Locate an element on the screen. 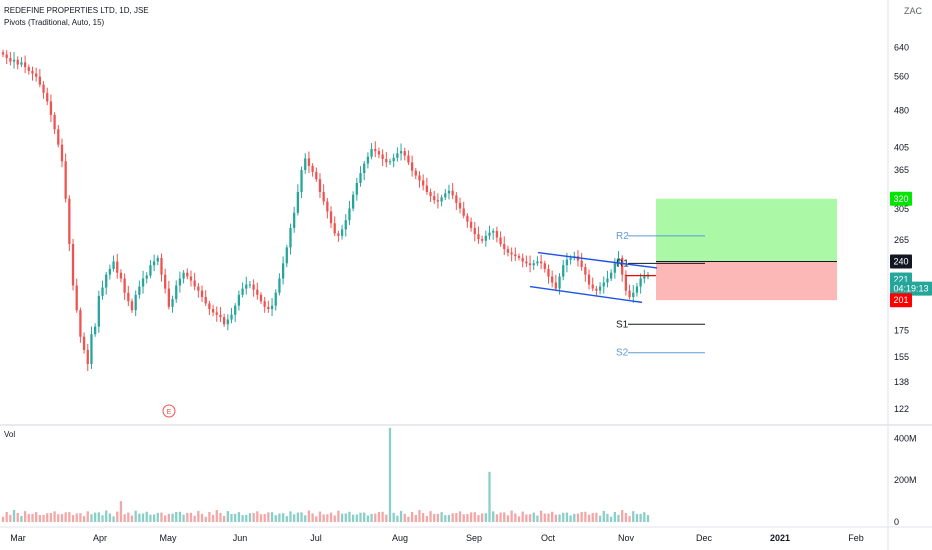  y-tick-label: 175 is located at coordinates (901, 330).